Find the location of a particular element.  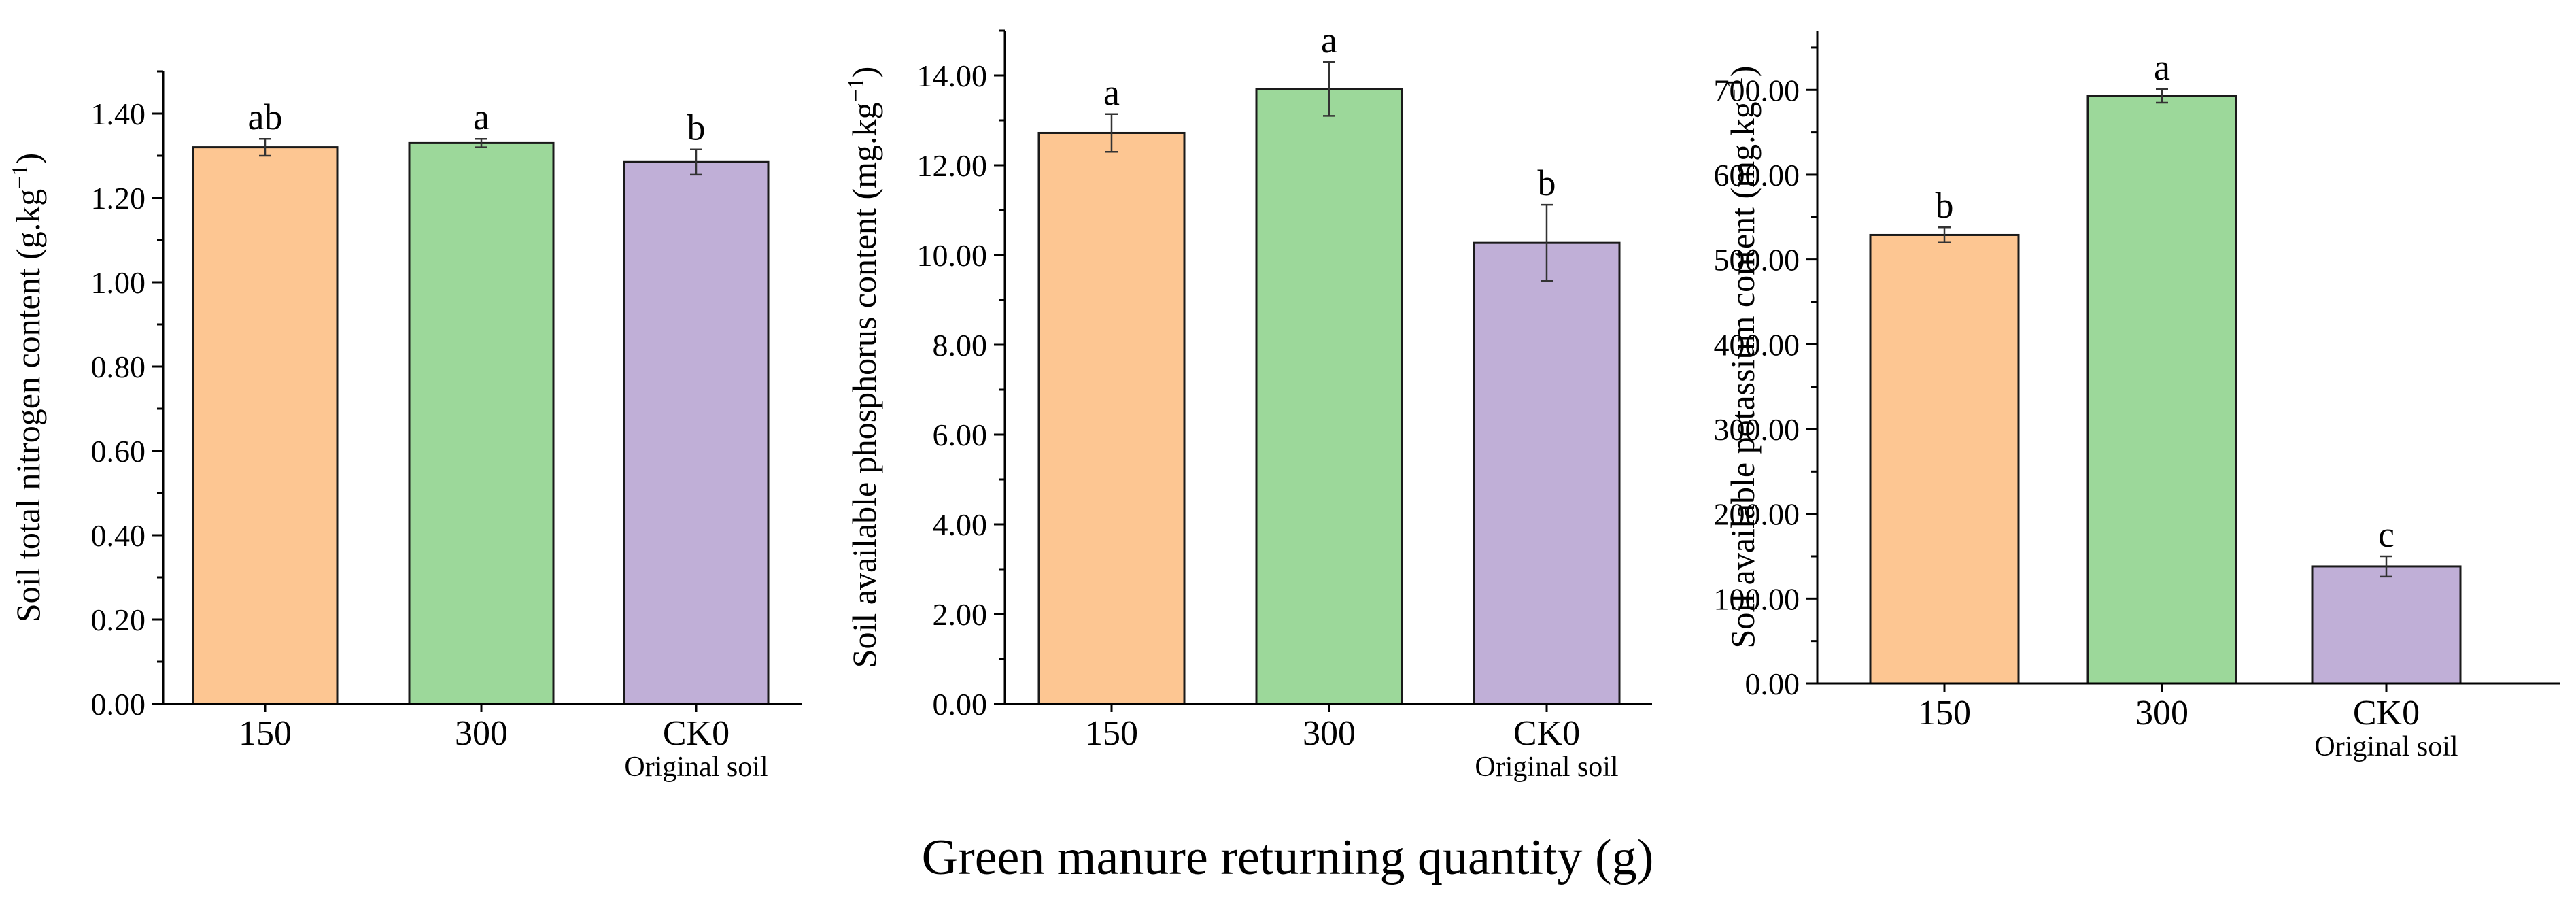

y-tick-label: 1.20 is located at coordinates (118, 199).